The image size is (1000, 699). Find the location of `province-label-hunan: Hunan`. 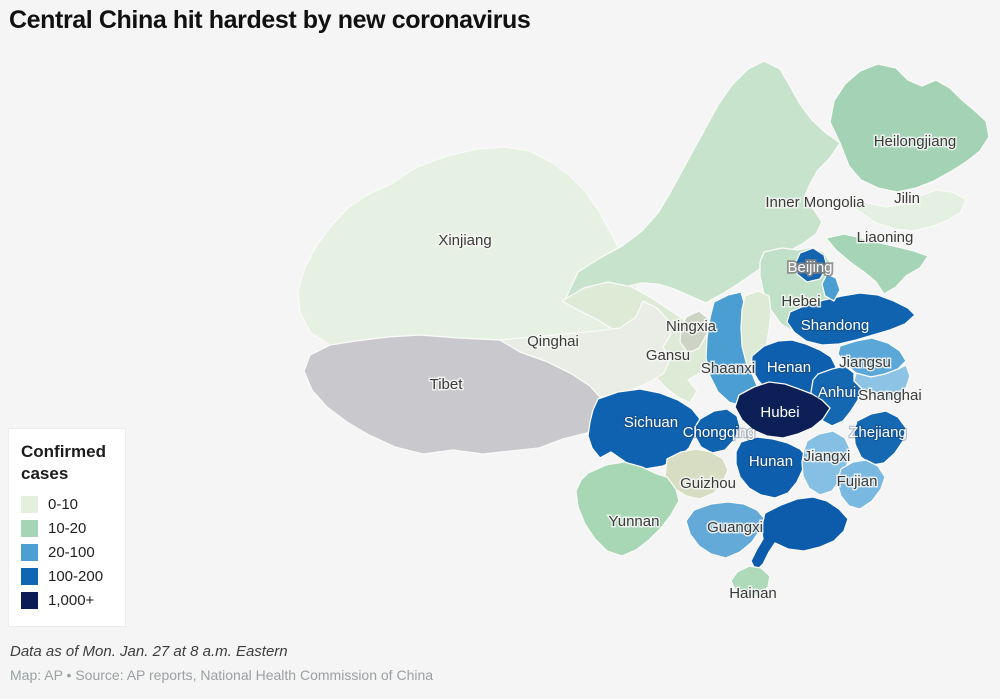

province-label-hunan: Hunan is located at coordinates (771, 461).